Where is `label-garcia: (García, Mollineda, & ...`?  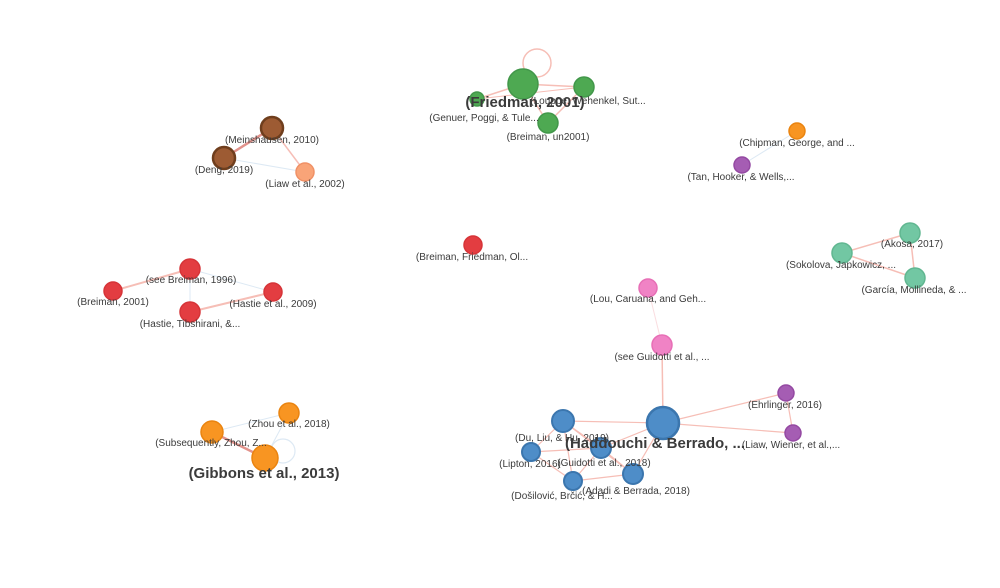 label-garcia: (García, Mollineda, & ... is located at coordinates (913, 290).